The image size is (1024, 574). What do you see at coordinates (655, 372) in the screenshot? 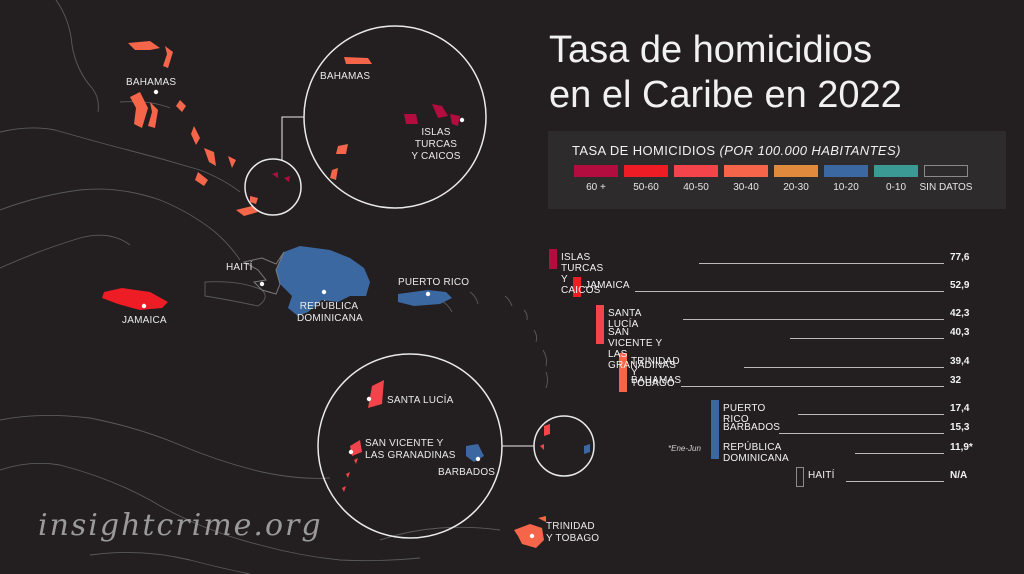
I see `ranking-country: TRINIDAD Y TOBAGO` at bounding box center [655, 372].